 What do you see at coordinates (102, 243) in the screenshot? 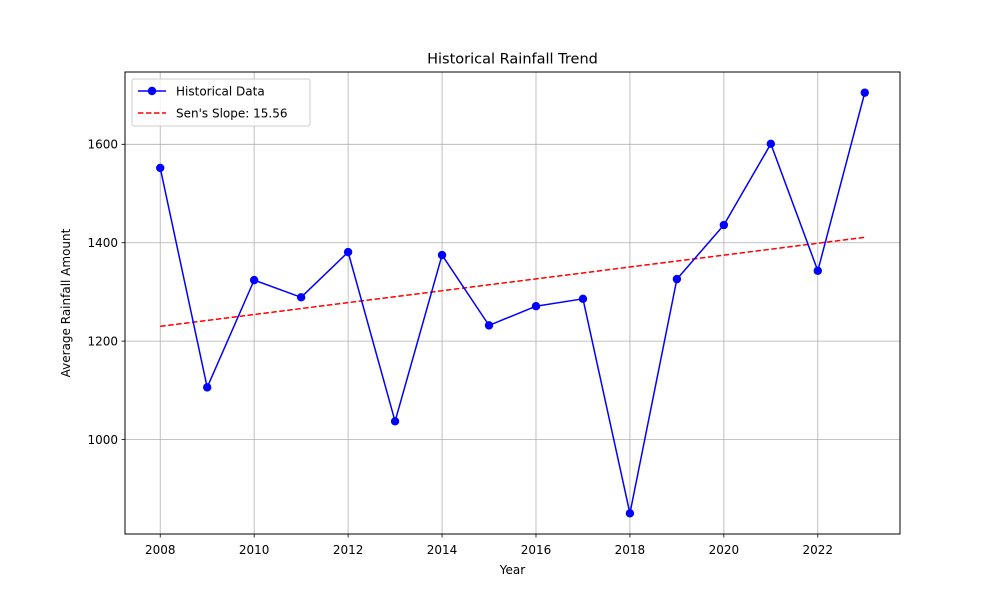
I see `y-tick-label: 1400` at bounding box center [102, 243].